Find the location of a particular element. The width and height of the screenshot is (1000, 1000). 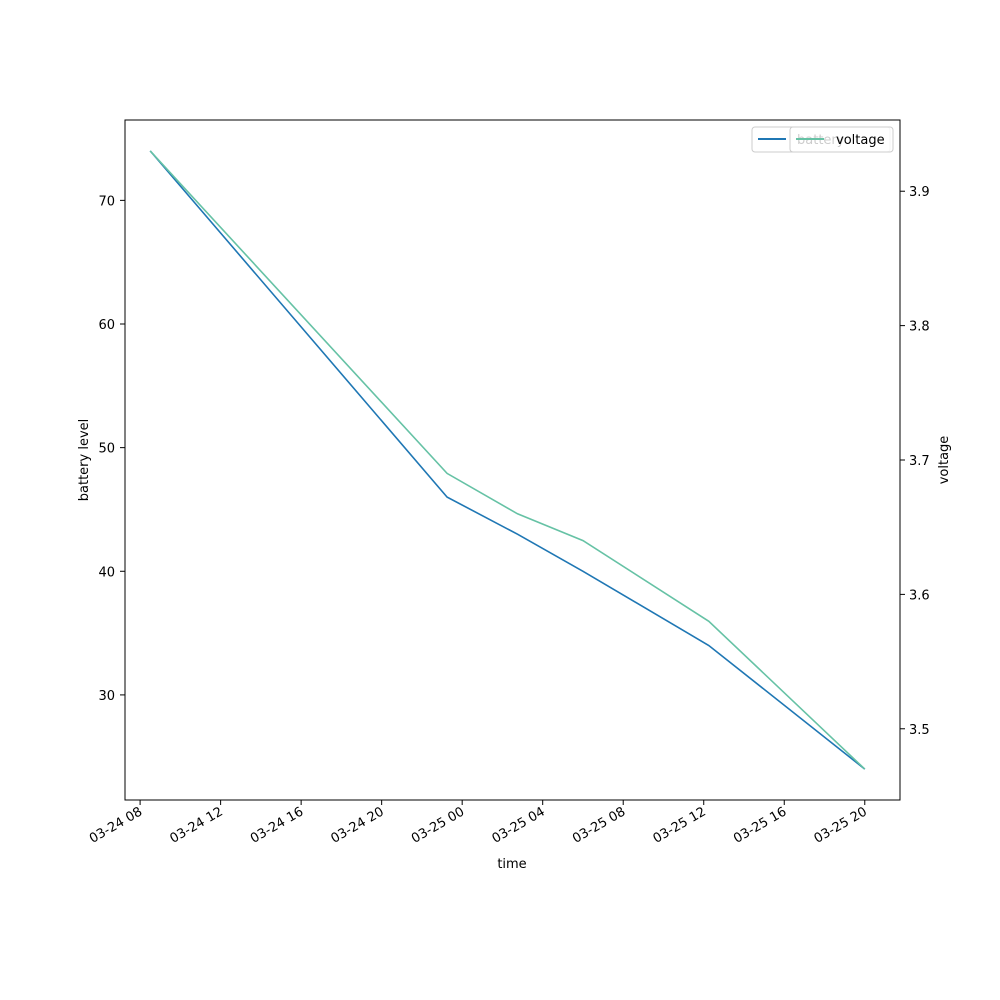

legend-voltage: voltage is located at coordinates (841, 139).